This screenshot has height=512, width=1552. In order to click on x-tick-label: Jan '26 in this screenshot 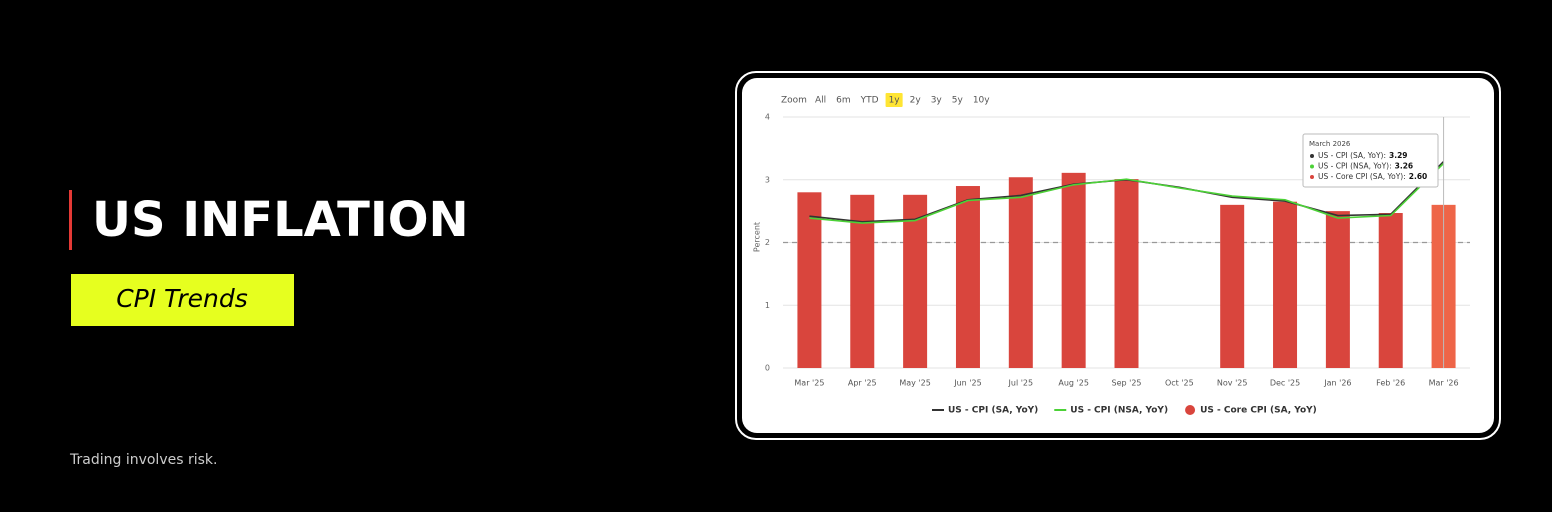, I will do `click(1337, 383)`.